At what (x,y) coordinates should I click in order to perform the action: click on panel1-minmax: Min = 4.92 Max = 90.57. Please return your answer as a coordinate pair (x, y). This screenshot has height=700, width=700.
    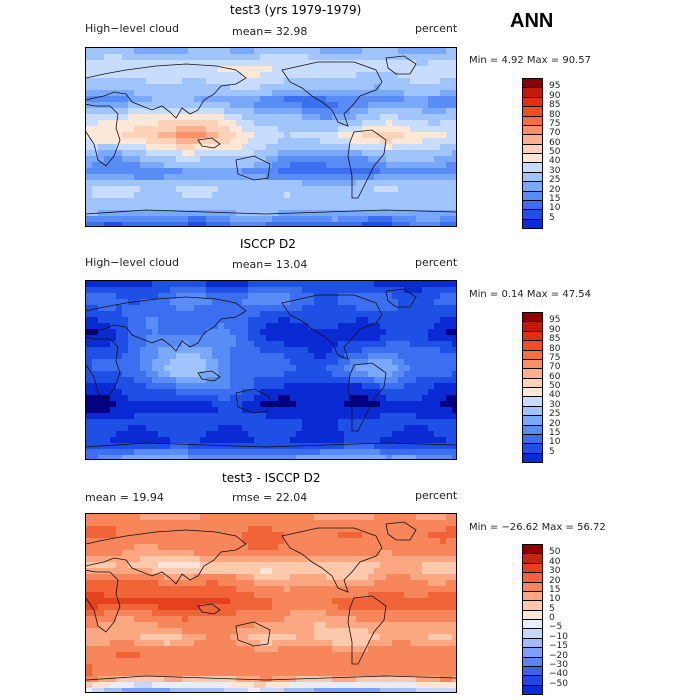
    Looking at the image, I should click on (530, 60).